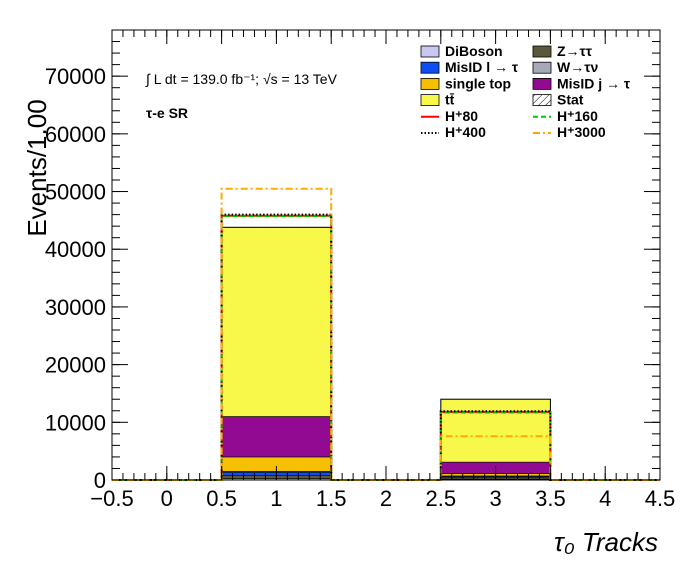 The height and width of the screenshot is (572, 696). Describe the element at coordinates (75, 422) in the screenshot. I see `y-tick-label: 10000` at that location.